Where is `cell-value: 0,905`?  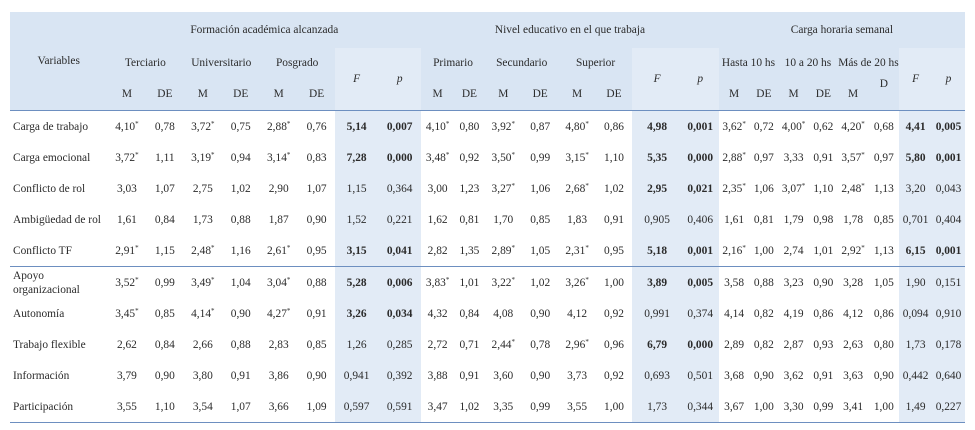 cell-value: 0,905 is located at coordinates (657, 219).